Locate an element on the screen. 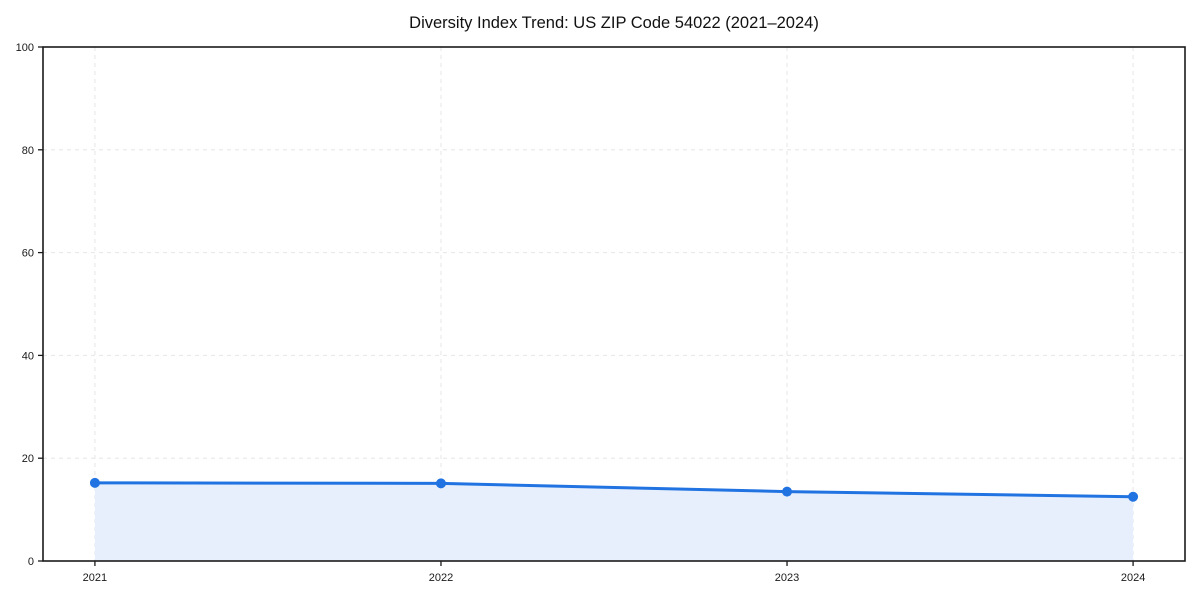 Image resolution: width=1200 pixels, height=600 pixels. data-point-2024 is located at coordinates (1133, 496).